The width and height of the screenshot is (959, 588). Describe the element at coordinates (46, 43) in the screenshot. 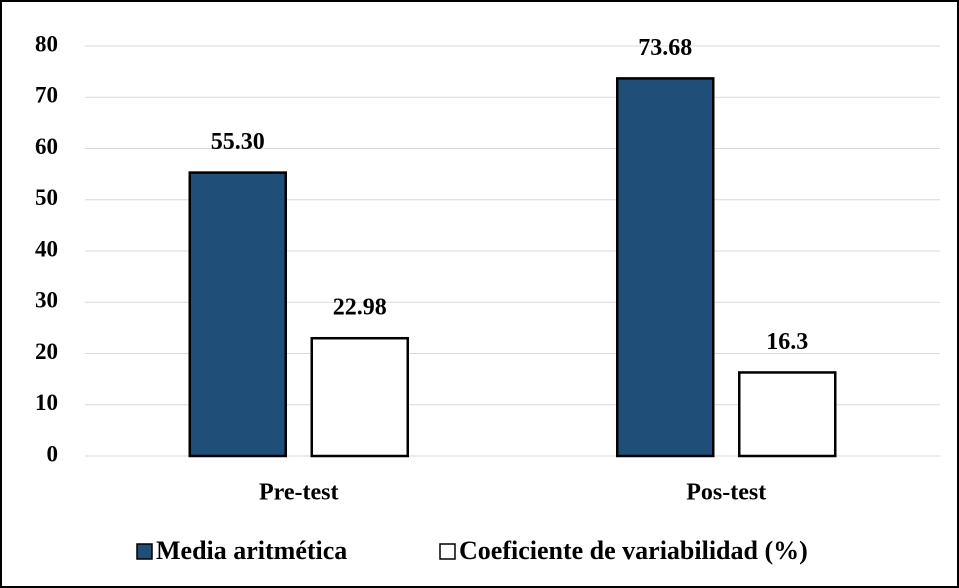

I see `y-tick-label: 80` at that location.